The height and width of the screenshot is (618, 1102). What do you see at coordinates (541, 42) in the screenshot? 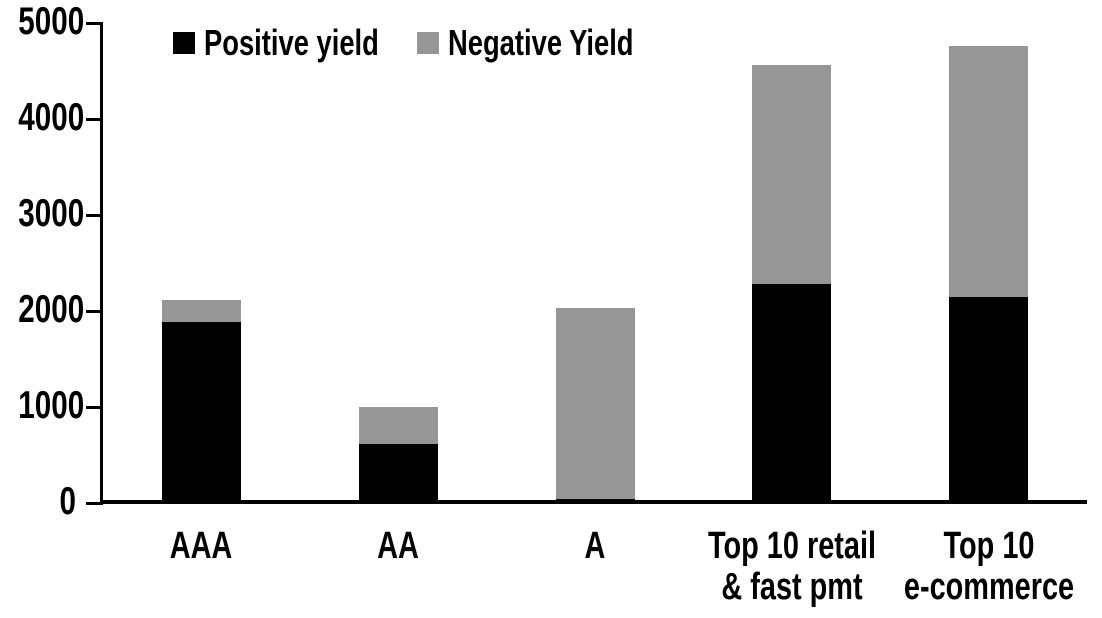
I see `legend-label-negative-yield: Negative Yield` at bounding box center [541, 42].